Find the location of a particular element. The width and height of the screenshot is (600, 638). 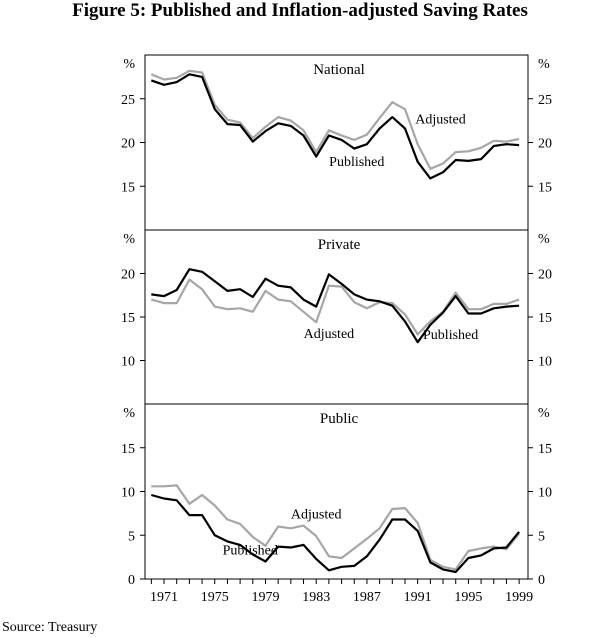

y-tick-label-left: 5 is located at coordinates (131, 536).